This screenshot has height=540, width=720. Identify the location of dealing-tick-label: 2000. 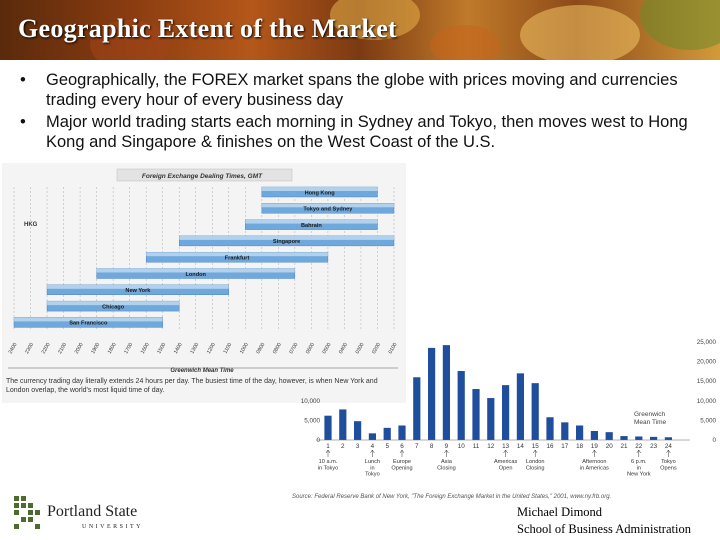
(79, 348).